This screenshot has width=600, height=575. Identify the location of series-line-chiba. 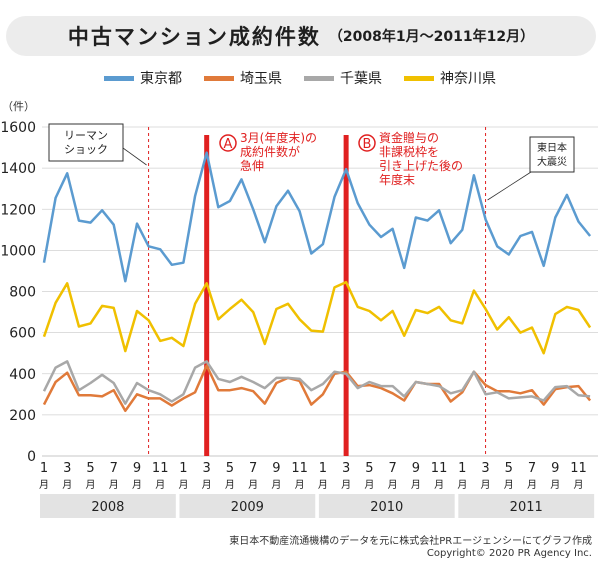
(316, 382).